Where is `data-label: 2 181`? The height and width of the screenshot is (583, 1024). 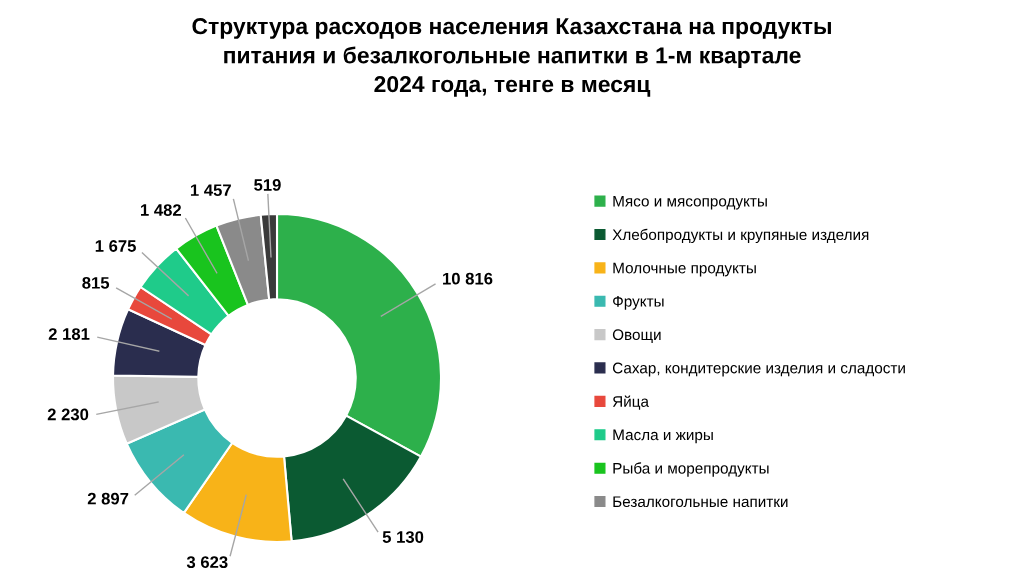 data-label: 2 181 is located at coordinates (69, 334).